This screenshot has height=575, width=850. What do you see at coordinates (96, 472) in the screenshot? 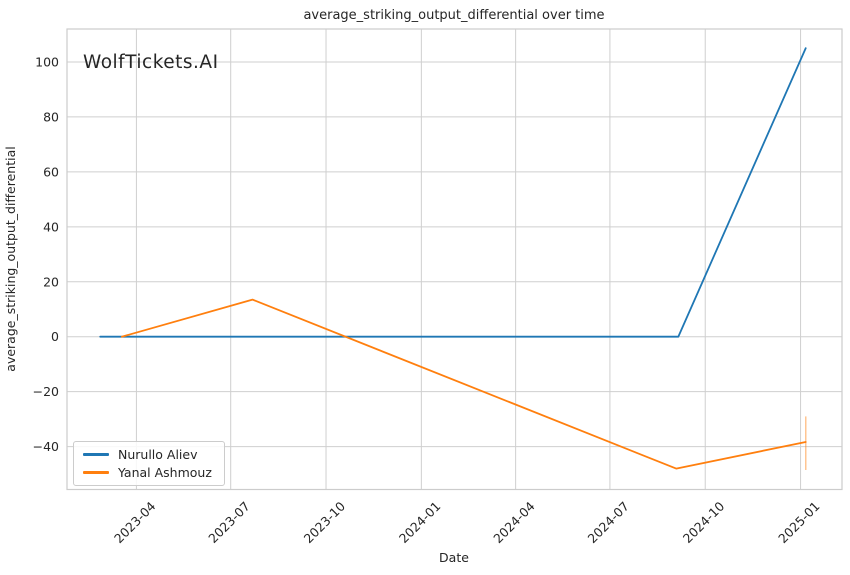
I see `legend-line-yanal-ashmouz-icon` at bounding box center [96, 472].